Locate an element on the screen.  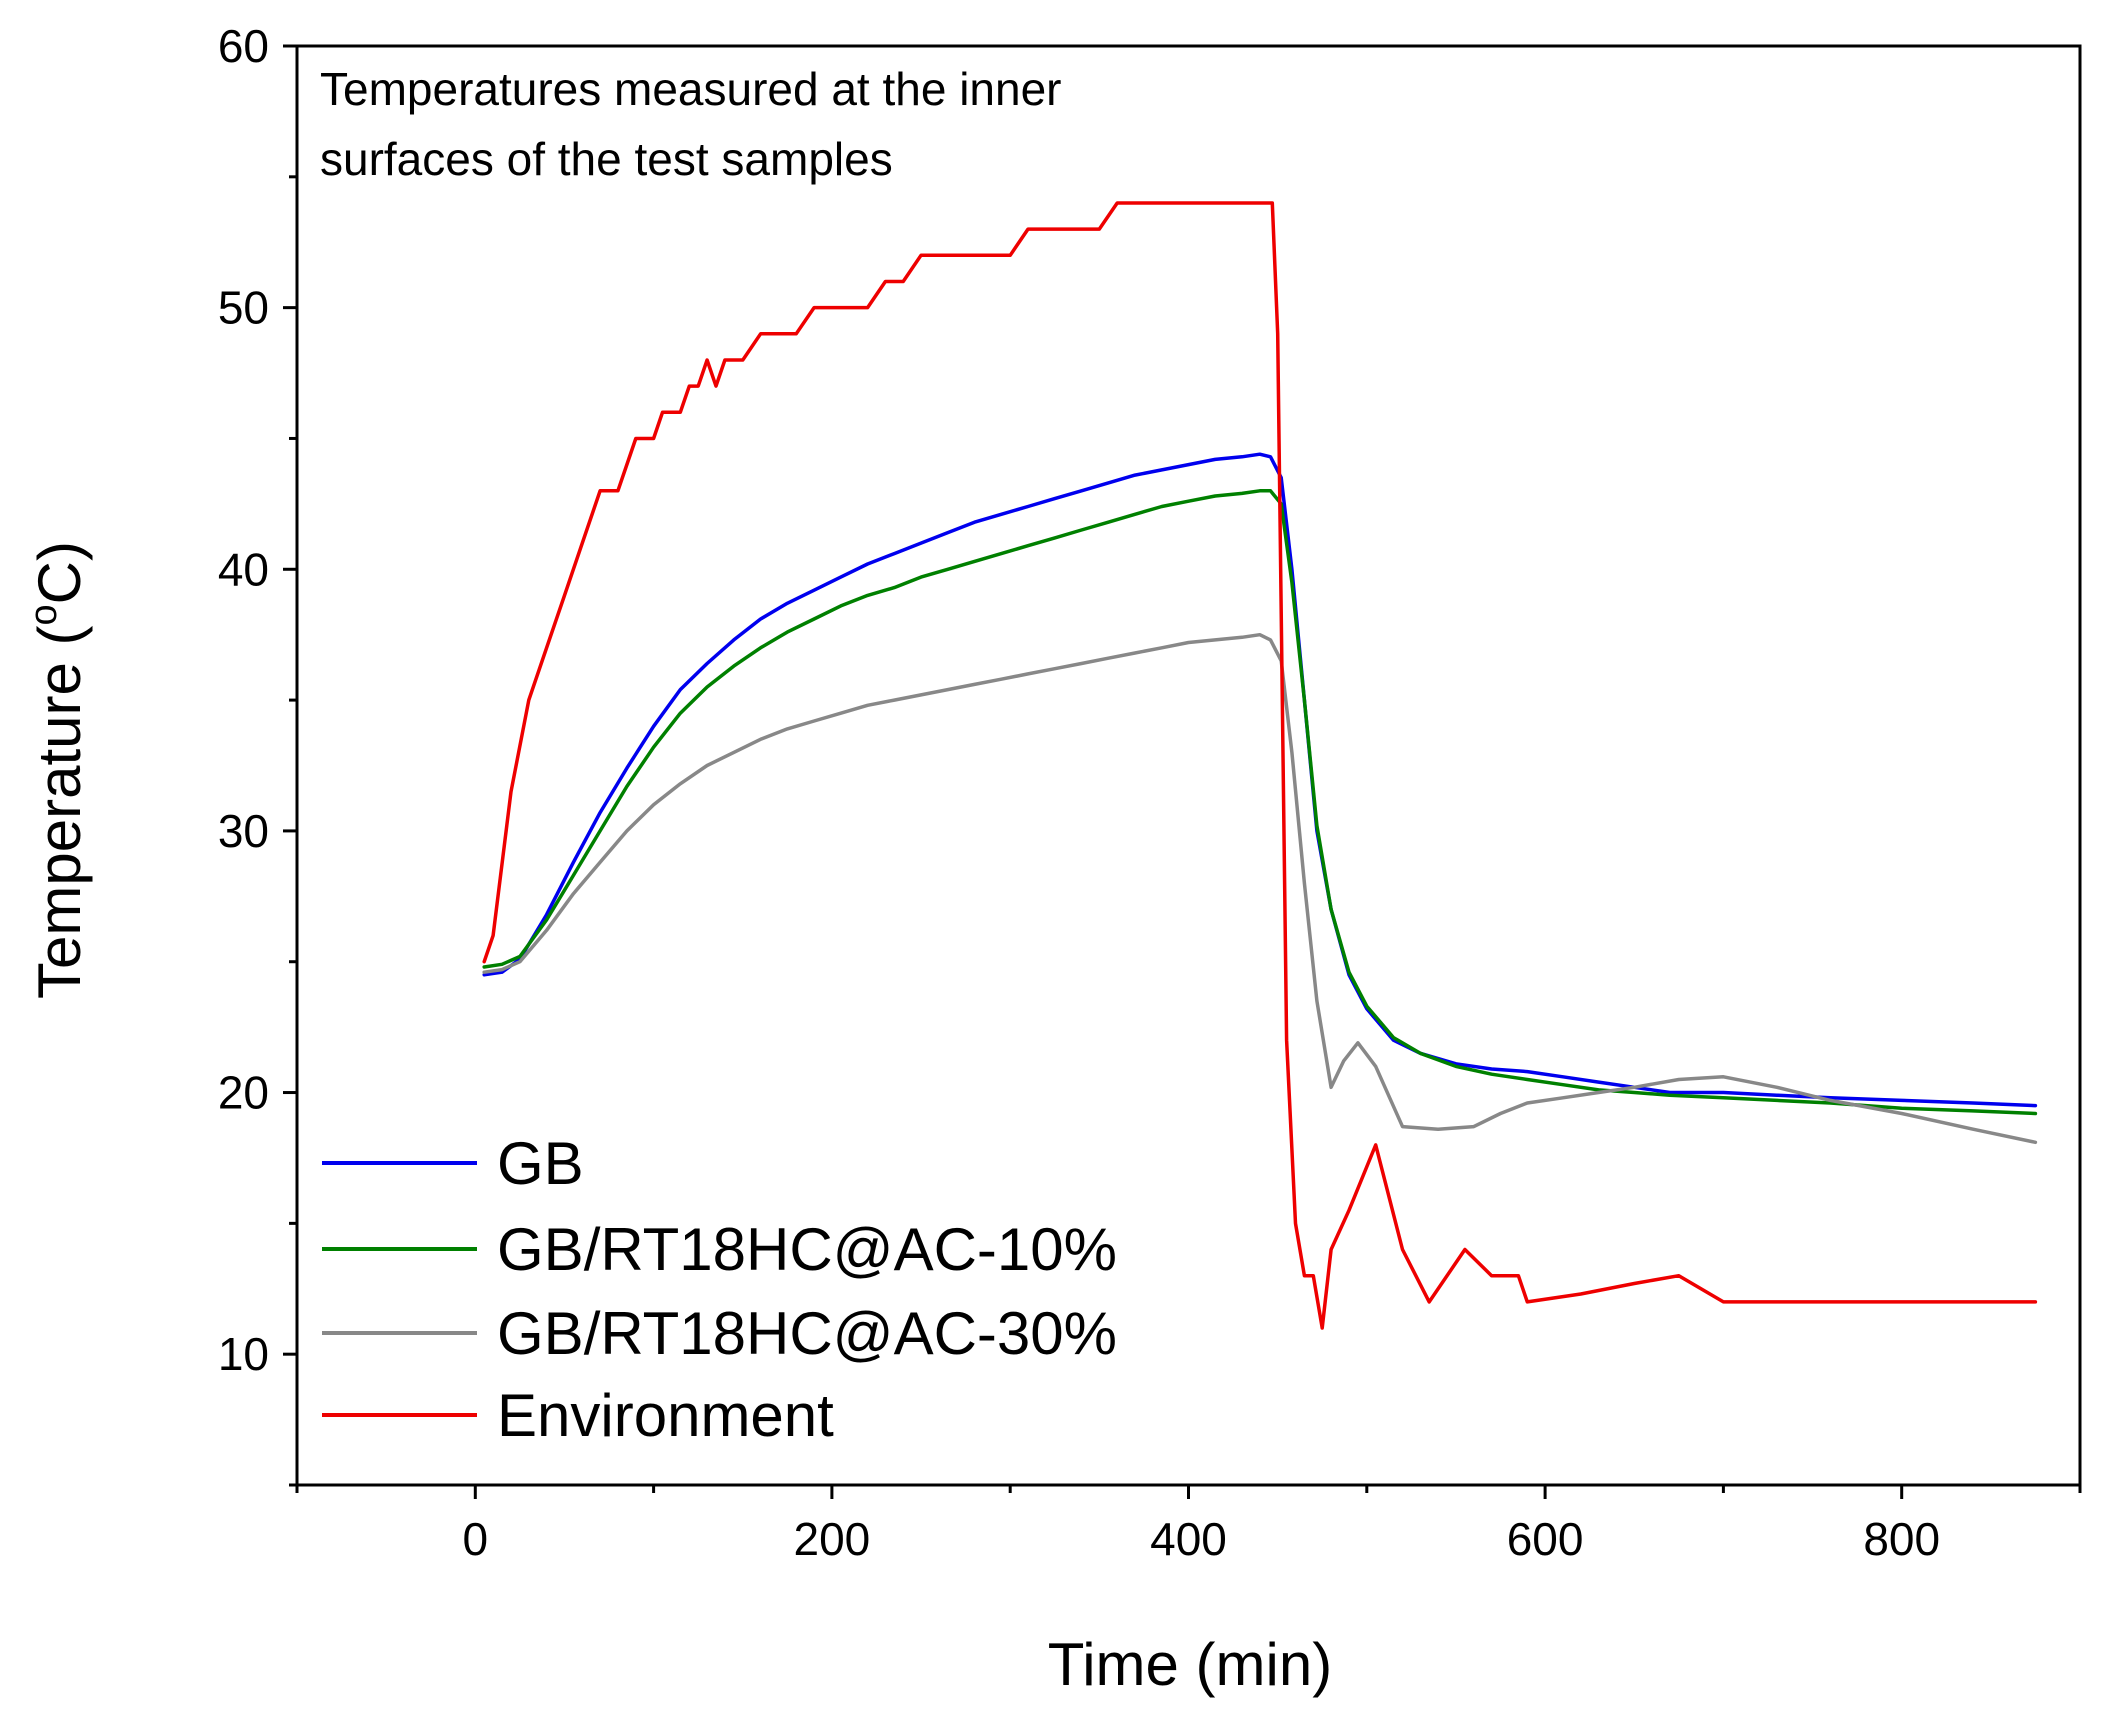
y-tick-label: 10 is located at coordinates (243, 1354).